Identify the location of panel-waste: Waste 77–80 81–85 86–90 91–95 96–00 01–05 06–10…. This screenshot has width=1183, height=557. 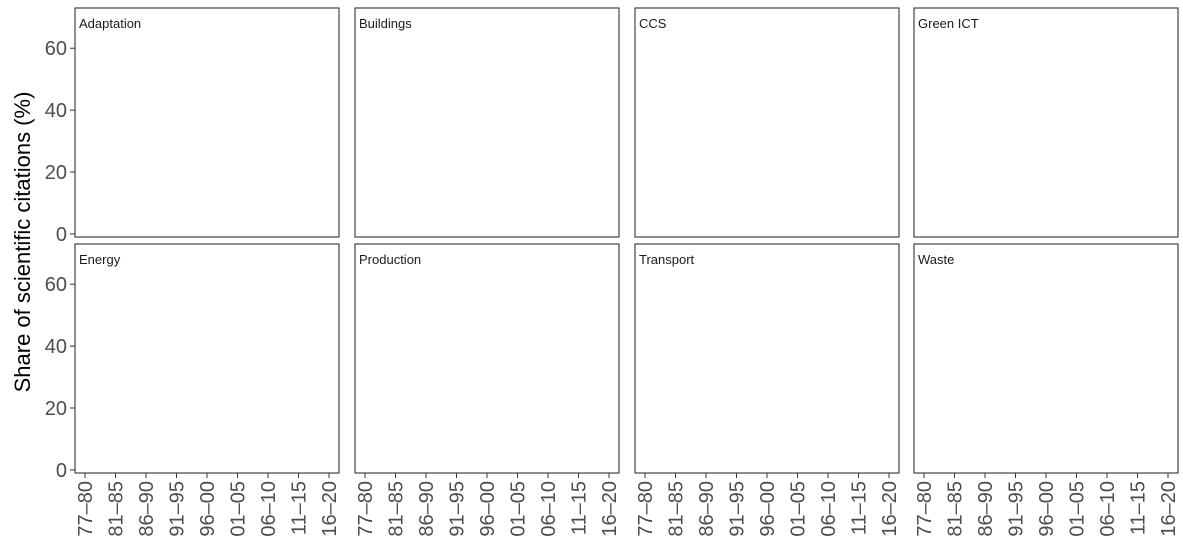
(1046, 390).